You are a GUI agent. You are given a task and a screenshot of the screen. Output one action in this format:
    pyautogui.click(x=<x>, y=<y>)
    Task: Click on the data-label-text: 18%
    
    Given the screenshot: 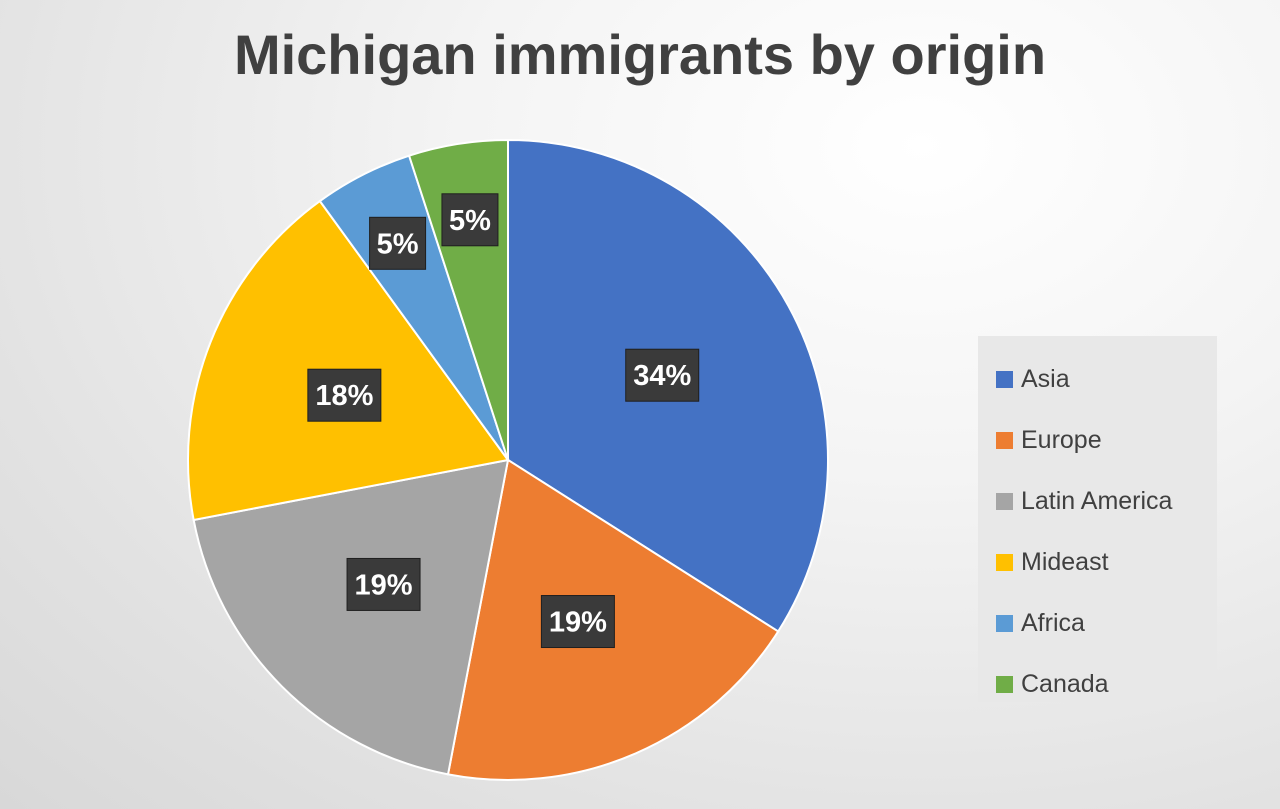 What is the action you would take?
    pyautogui.click(x=344, y=396)
    